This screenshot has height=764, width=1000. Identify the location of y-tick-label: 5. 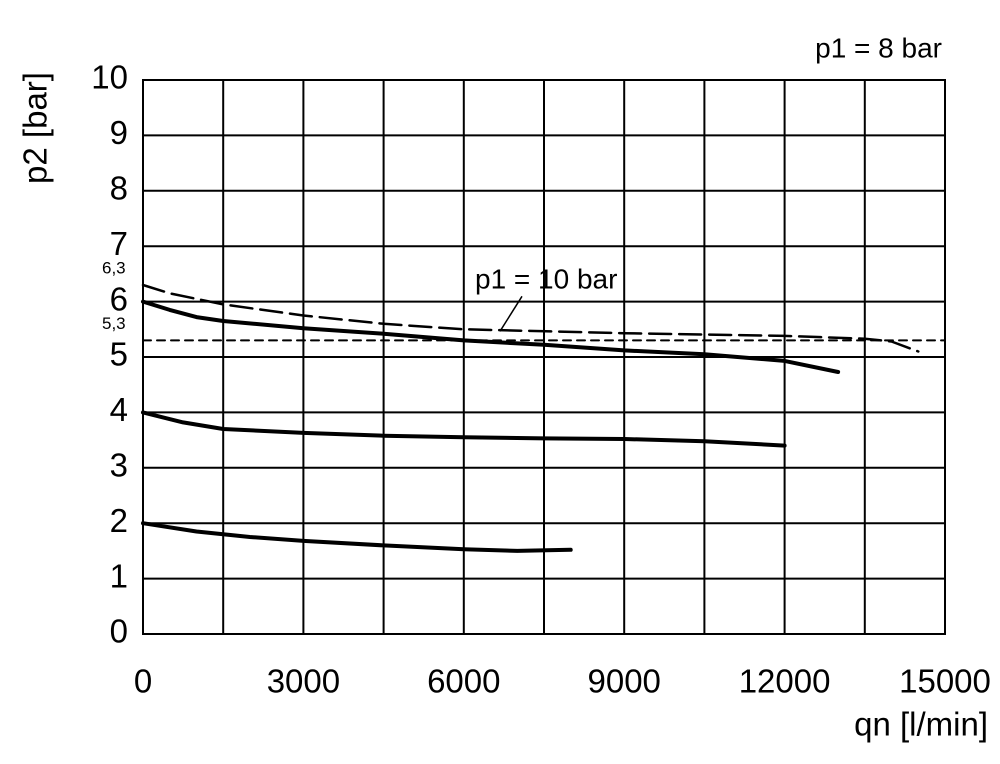
(119, 354).